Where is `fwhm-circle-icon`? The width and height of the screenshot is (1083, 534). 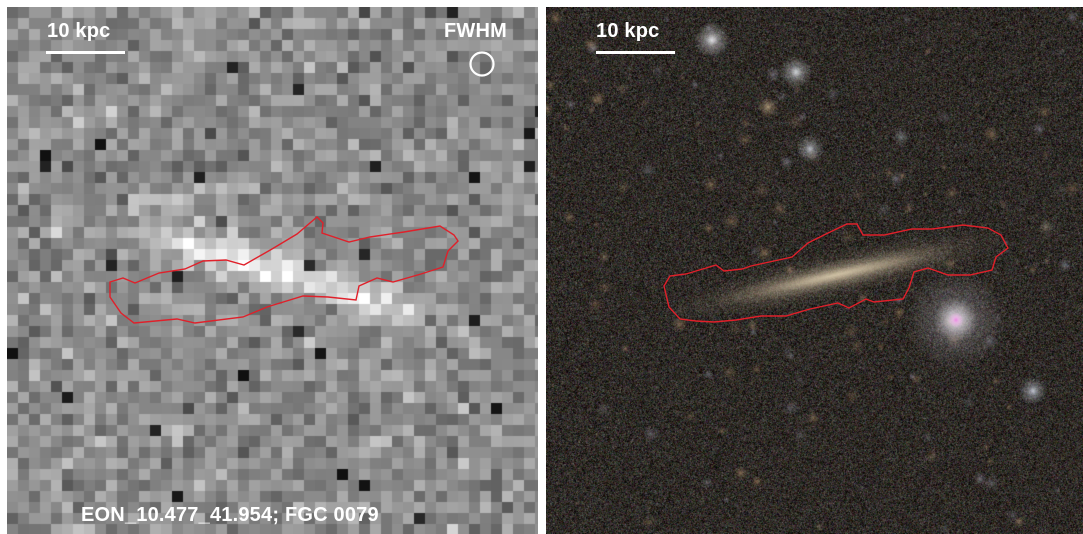
fwhm-circle-icon is located at coordinates (482, 64).